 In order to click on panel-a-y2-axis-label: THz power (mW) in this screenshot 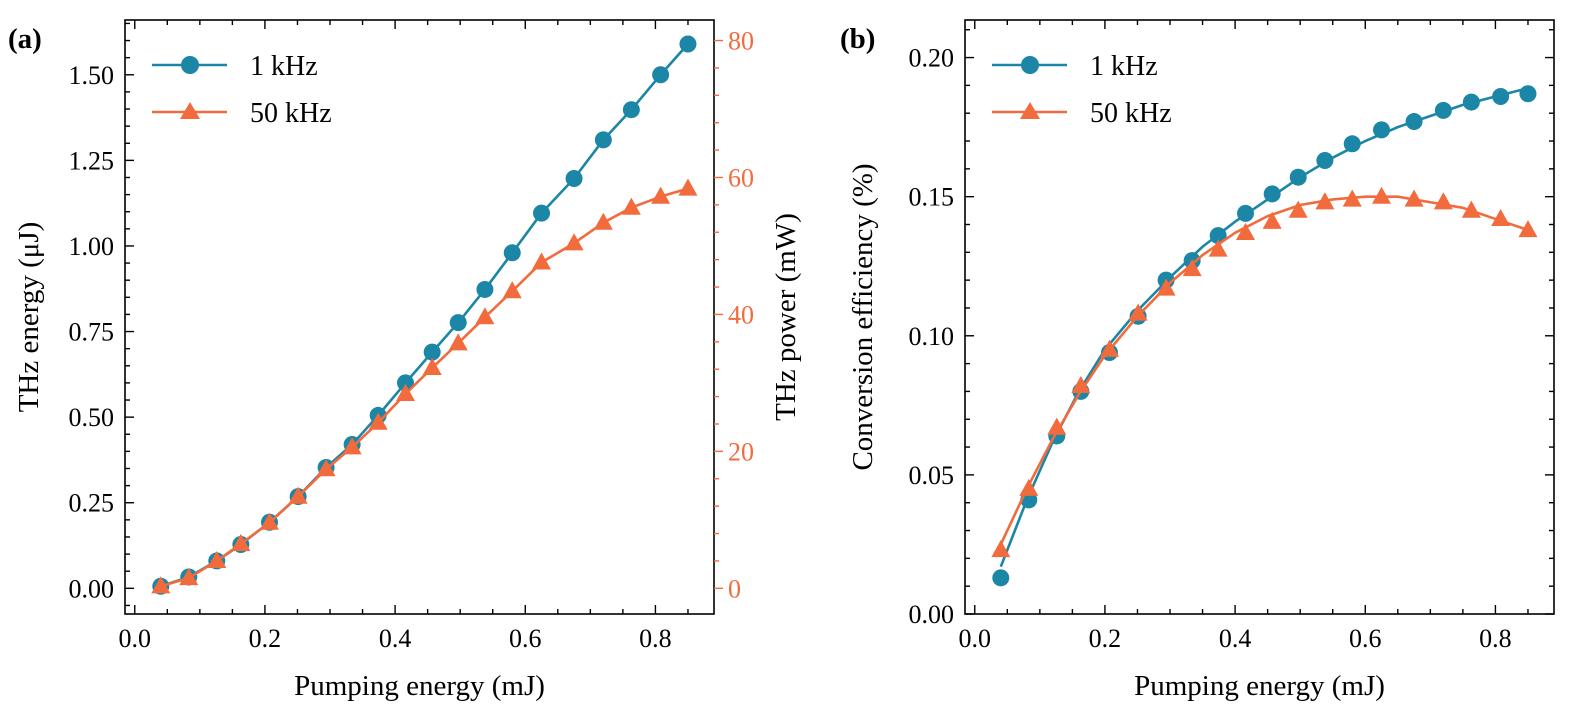, I will do `click(786, 317)`.